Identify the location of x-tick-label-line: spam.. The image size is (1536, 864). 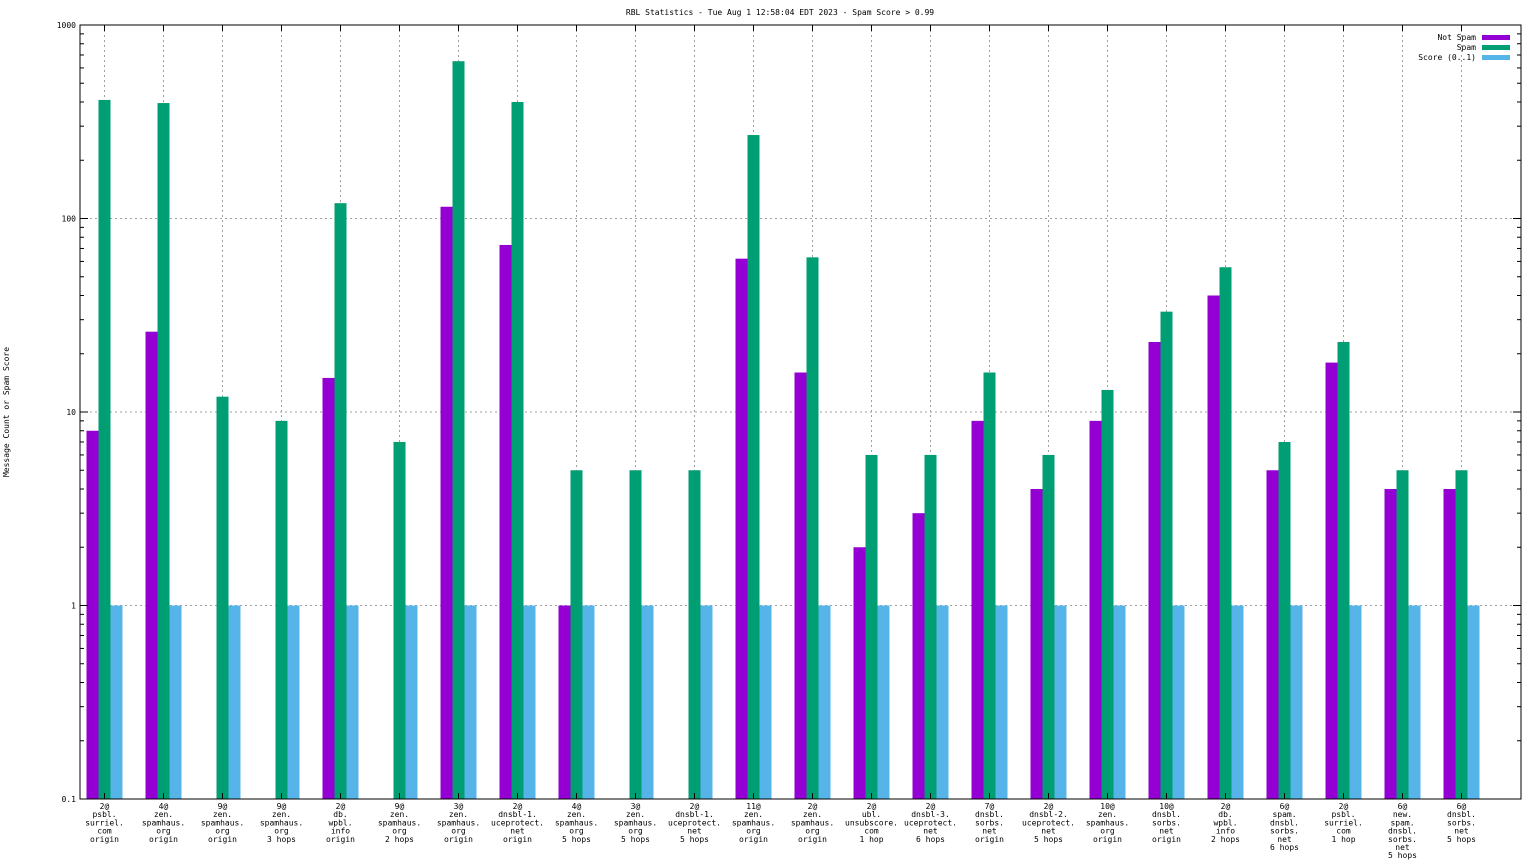
(1402, 822).